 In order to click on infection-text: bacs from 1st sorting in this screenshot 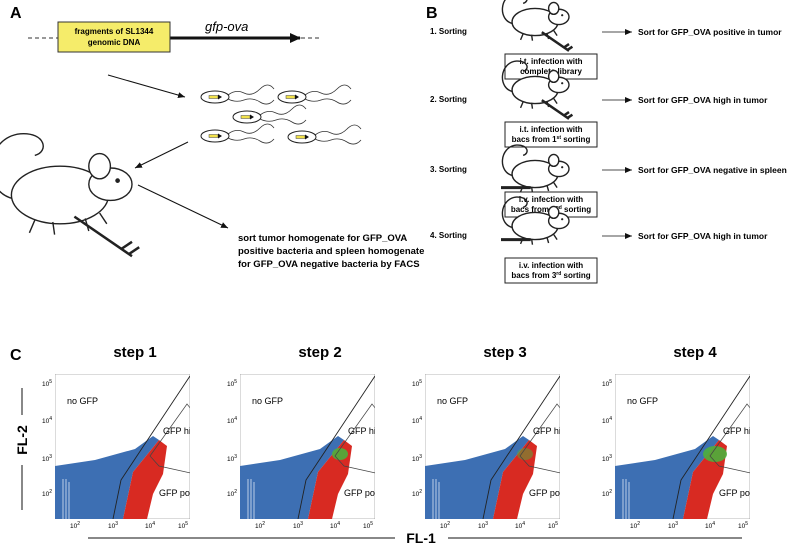, I will do `click(551, 139)`.